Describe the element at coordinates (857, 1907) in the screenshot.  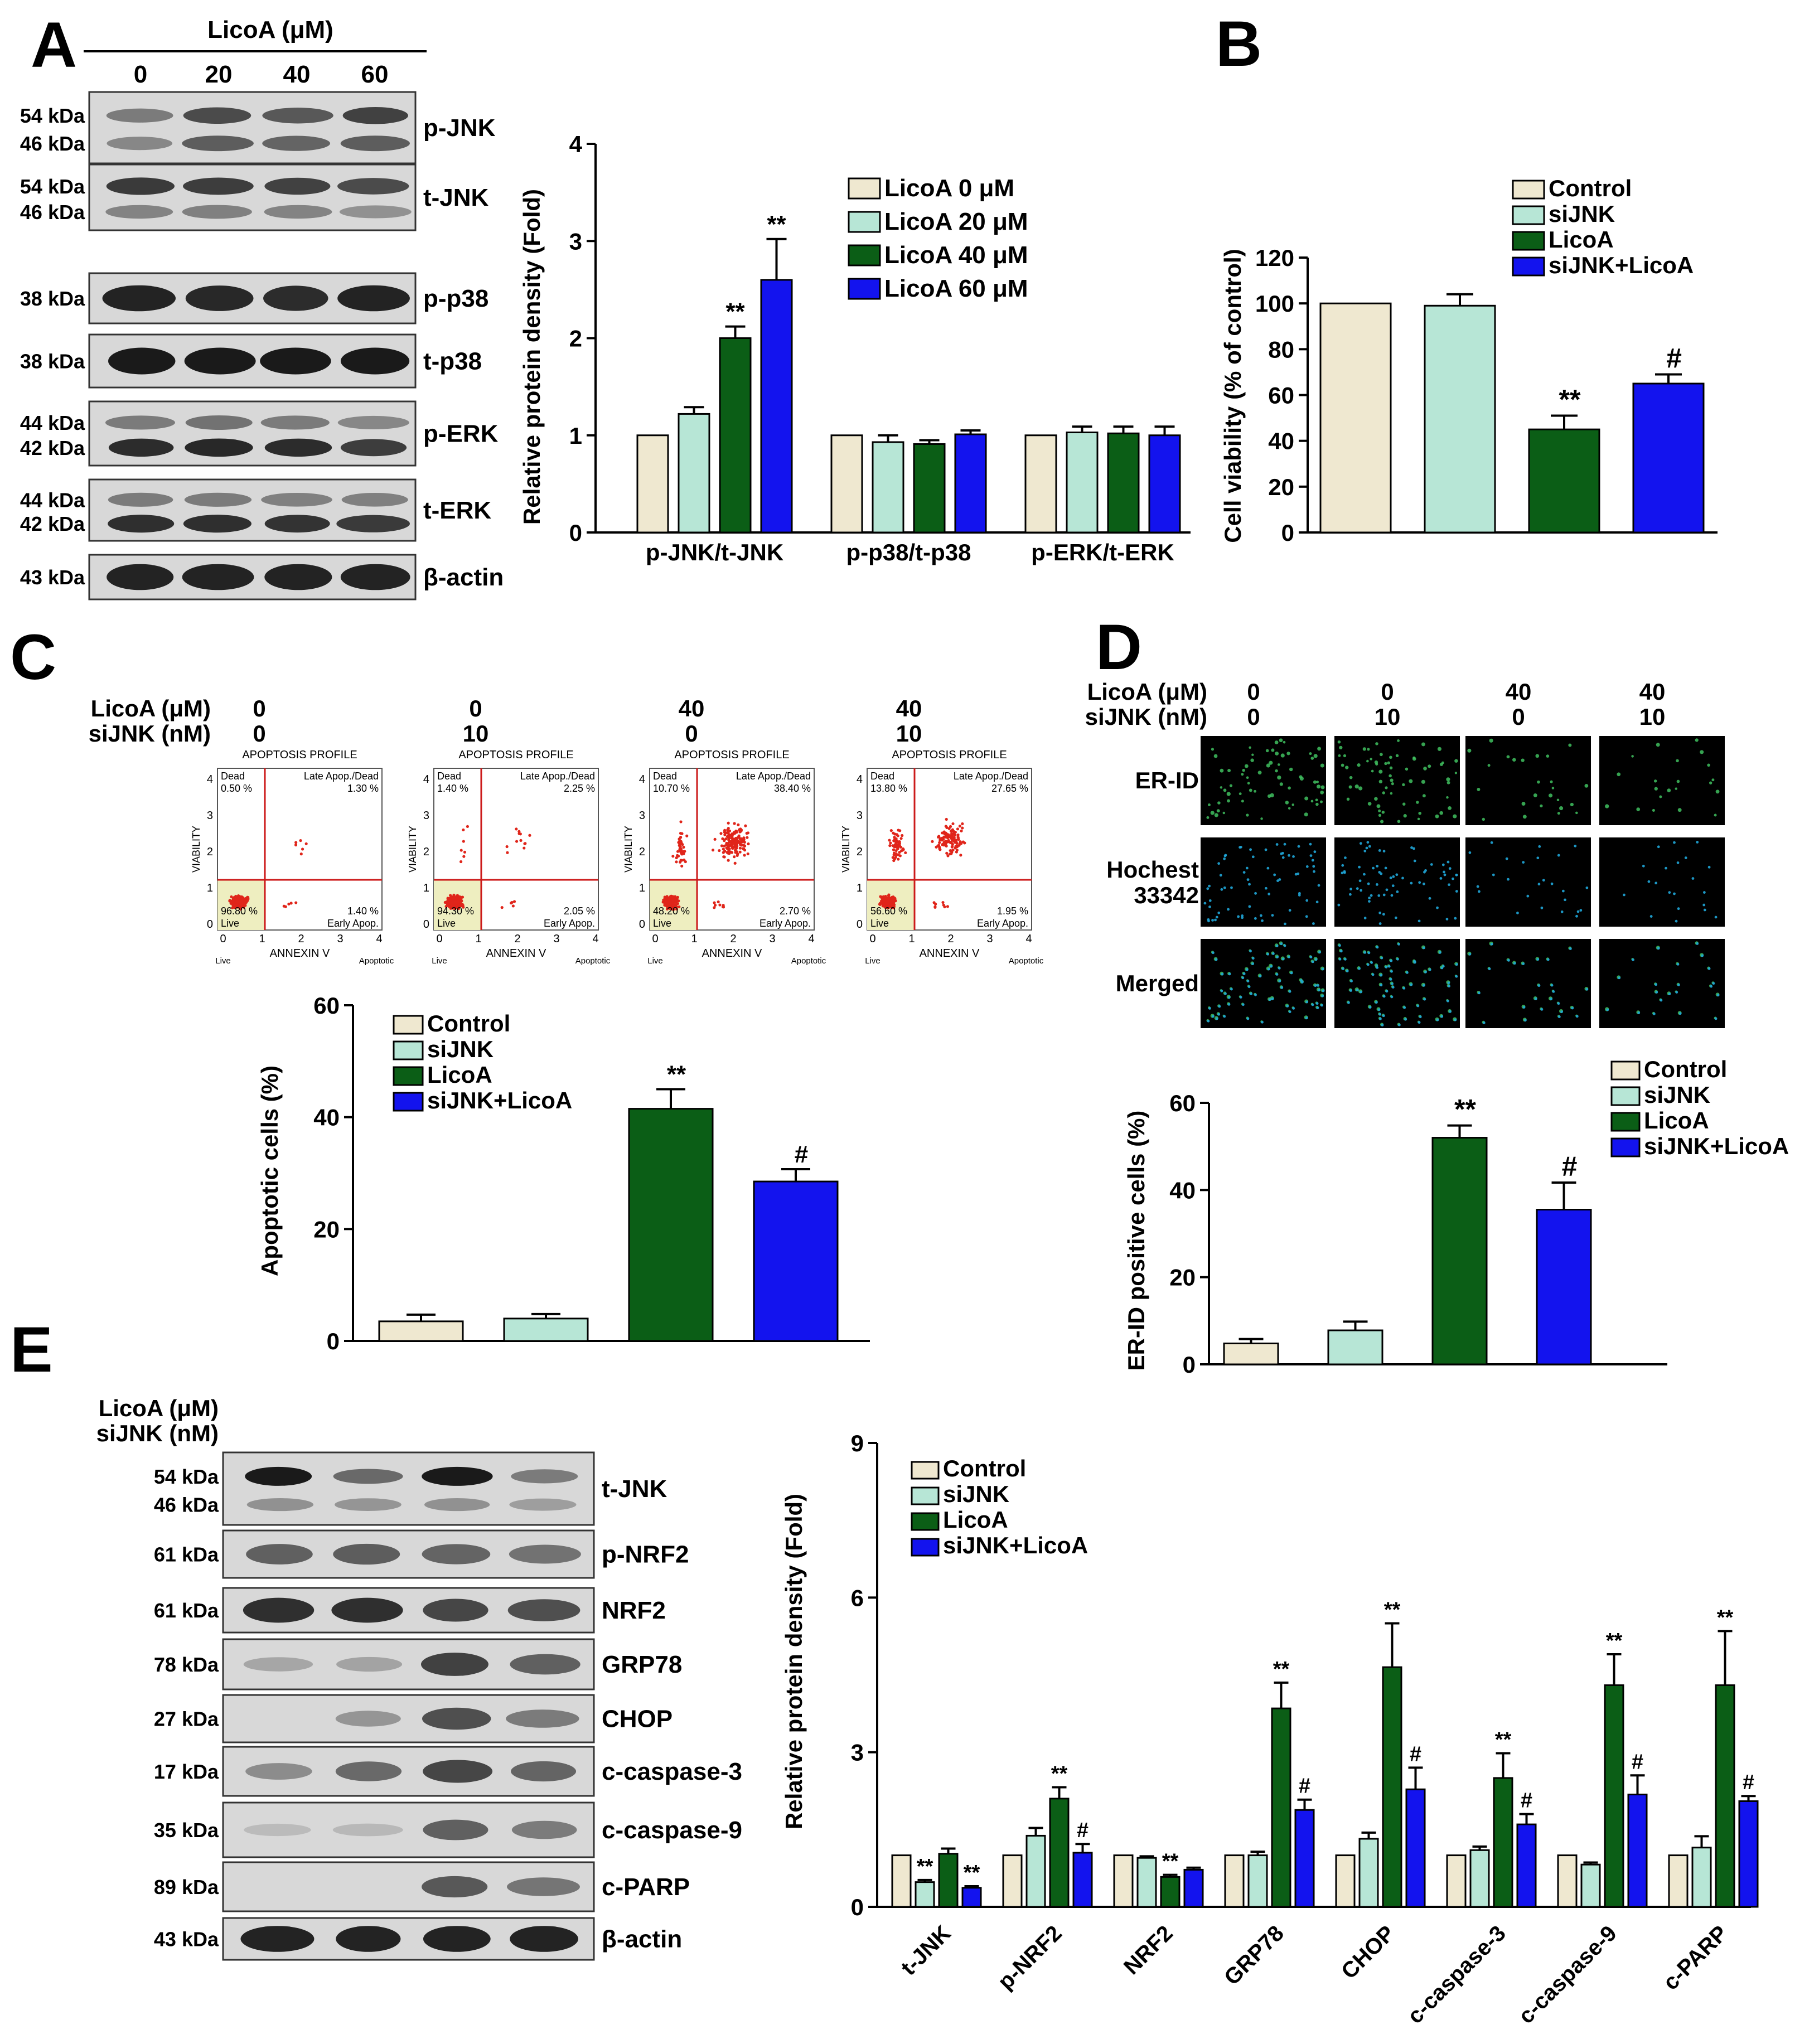
I see `y-tick-label: 0` at that location.